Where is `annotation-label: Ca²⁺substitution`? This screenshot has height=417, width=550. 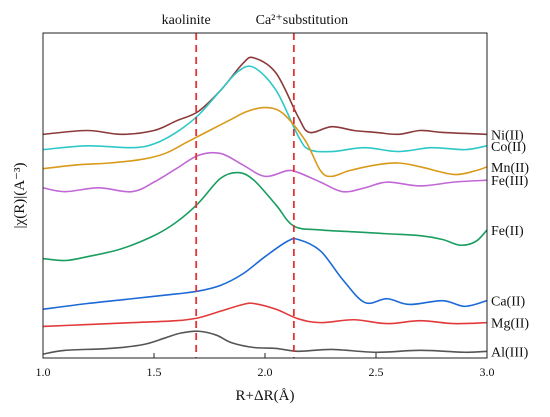 annotation-label: Ca²⁺substitution is located at coordinates (302, 20).